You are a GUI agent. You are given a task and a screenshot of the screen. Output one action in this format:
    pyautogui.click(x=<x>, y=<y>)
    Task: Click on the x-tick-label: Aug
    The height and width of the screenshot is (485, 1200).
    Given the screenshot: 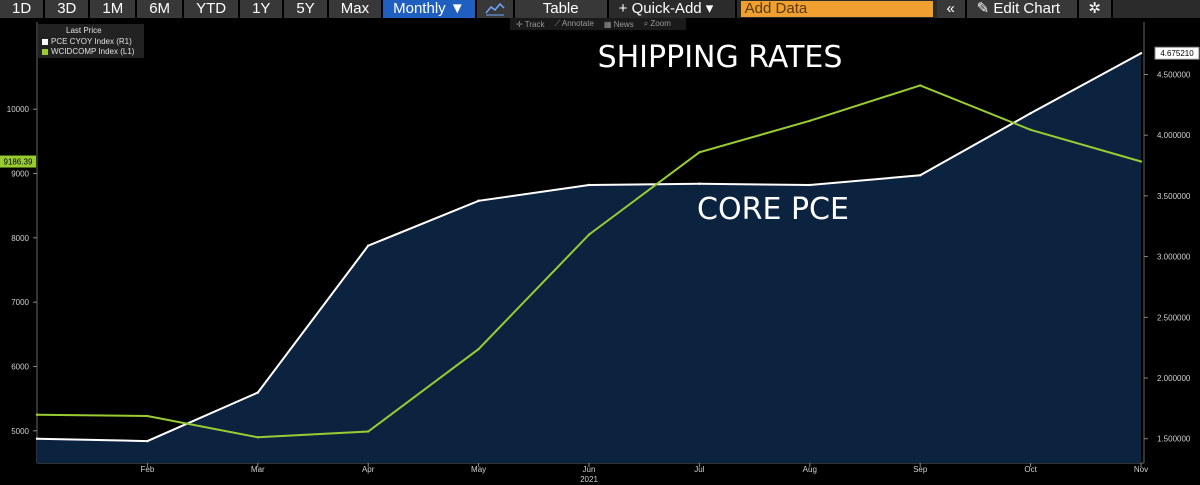 What is the action you would take?
    pyautogui.click(x=810, y=469)
    